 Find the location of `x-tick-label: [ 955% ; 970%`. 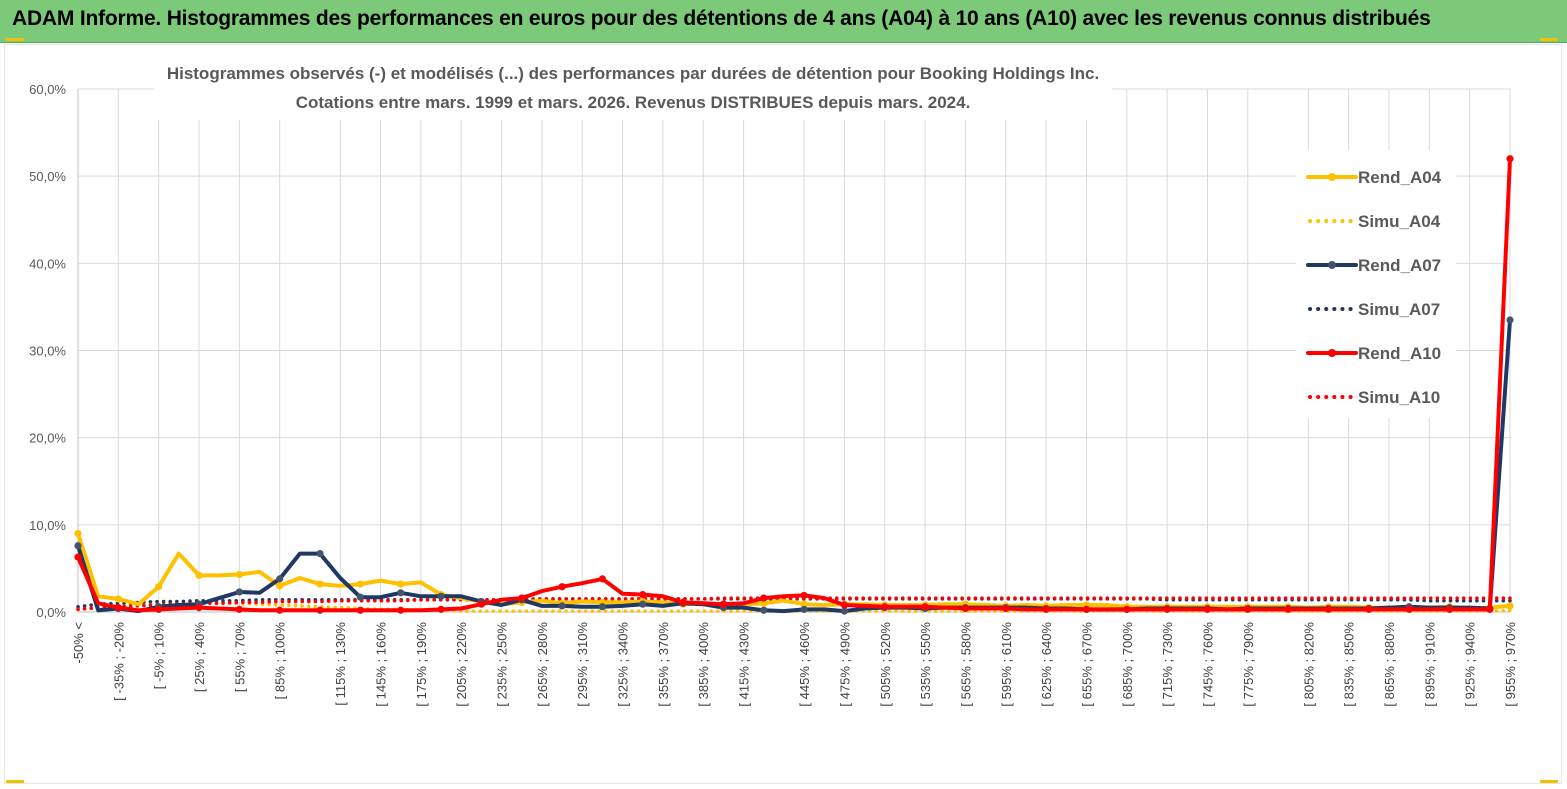

x-tick-label: [ 955% ; 970% is located at coordinates (1510, 664).